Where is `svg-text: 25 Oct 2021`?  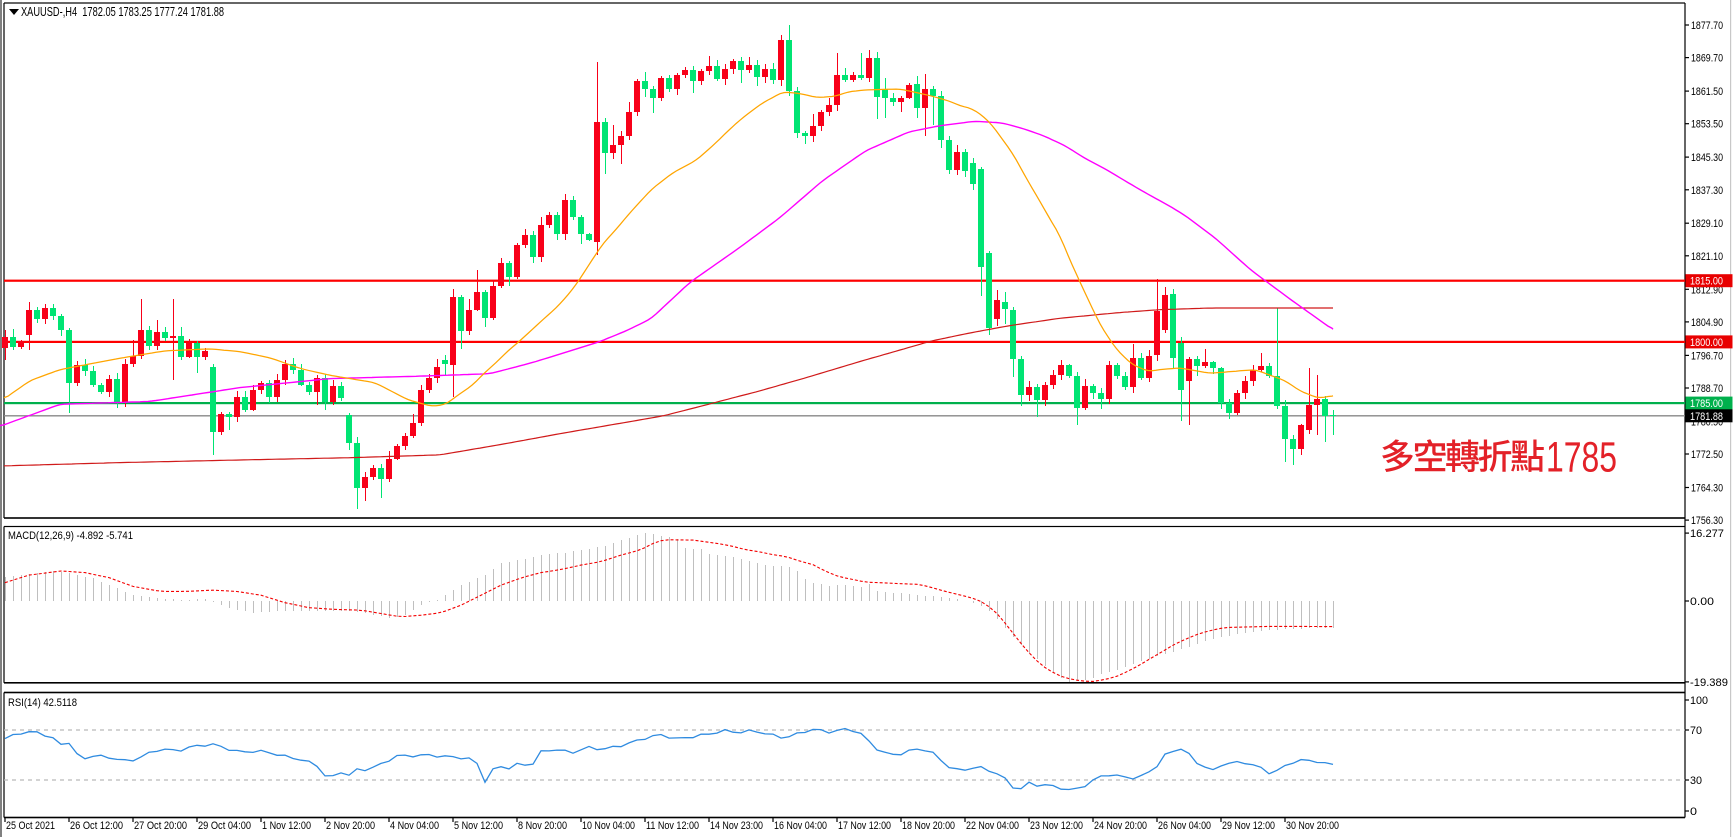
svg-text: 25 Oct 2021 is located at coordinates (30, 826).